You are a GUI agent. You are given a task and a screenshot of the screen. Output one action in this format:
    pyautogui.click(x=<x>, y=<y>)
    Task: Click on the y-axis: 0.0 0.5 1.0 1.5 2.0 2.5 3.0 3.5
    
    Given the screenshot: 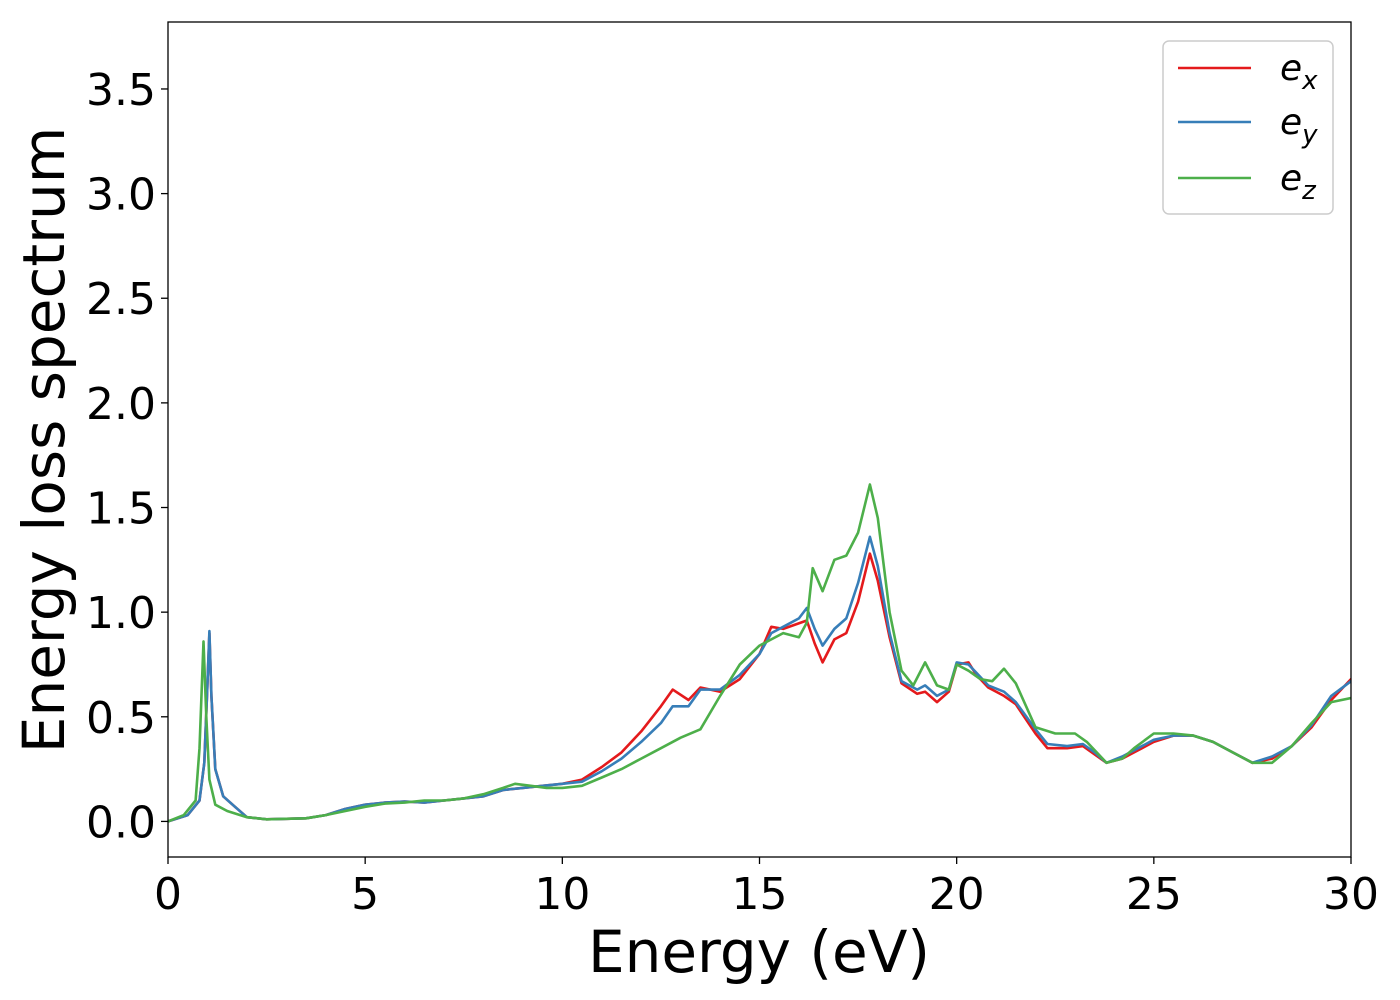 What is the action you would take?
    pyautogui.click(x=127, y=456)
    